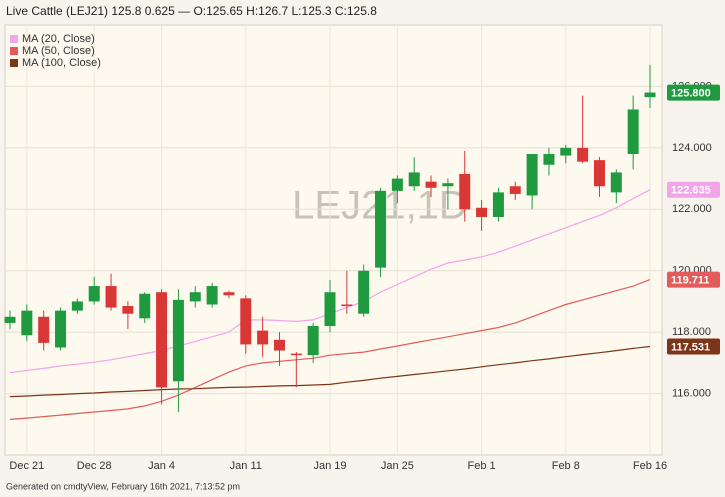 This screenshot has height=497, width=725. What do you see at coordinates (691, 332) in the screenshot?
I see `y-tick-label: 118.000` at bounding box center [691, 332].